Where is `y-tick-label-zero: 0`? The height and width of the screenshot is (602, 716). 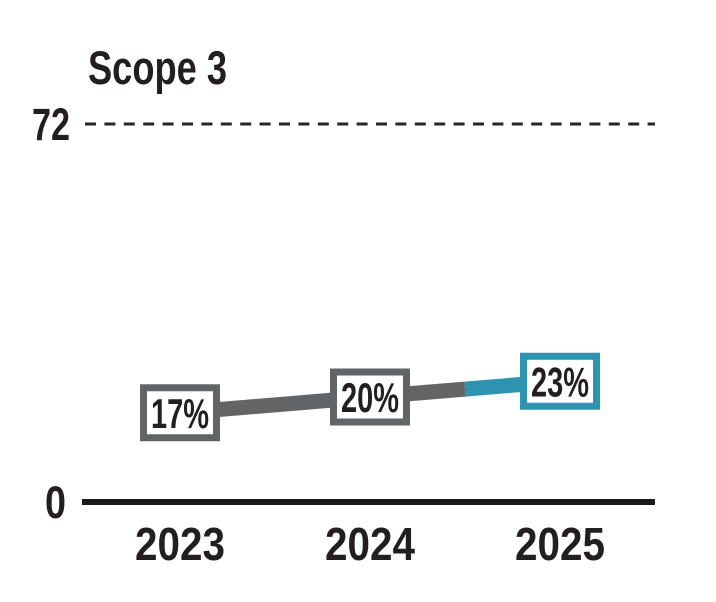
y-tick-label-zero: 0 is located at coordinates (55, 502).